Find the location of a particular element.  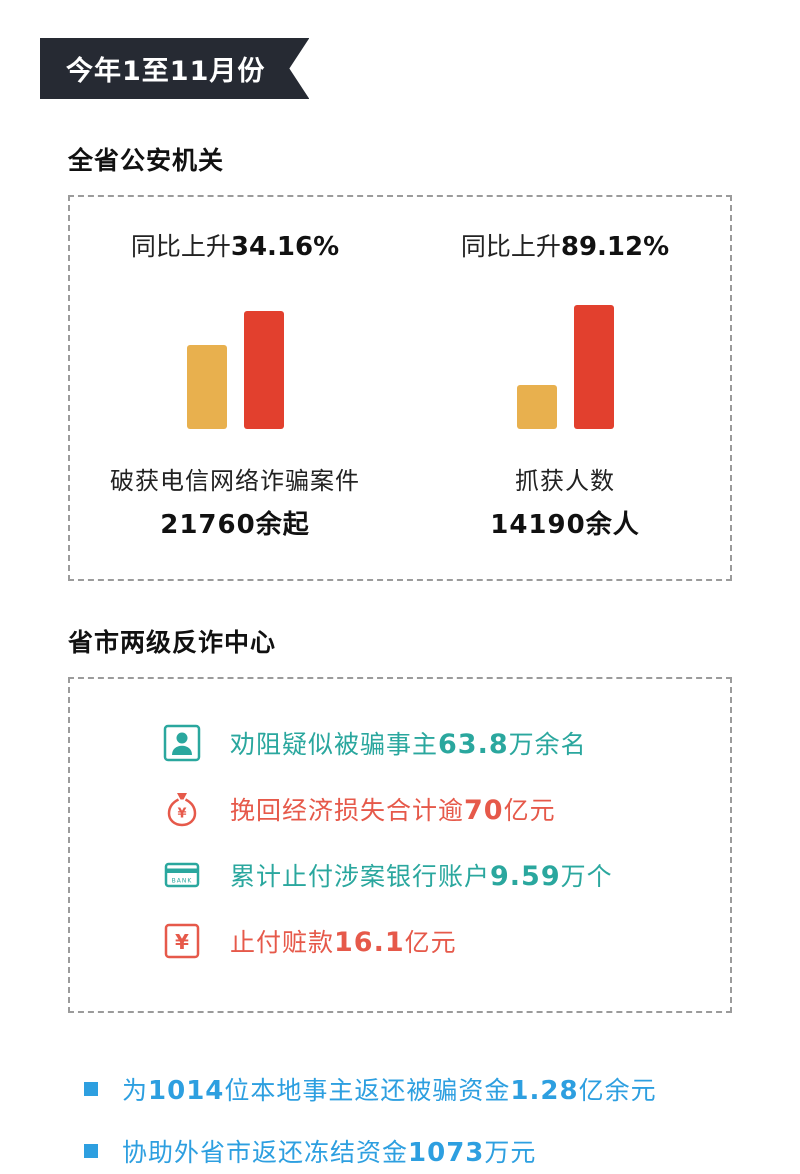

stat-text-suffix: 万余名 is located at coordinates (547, 744).